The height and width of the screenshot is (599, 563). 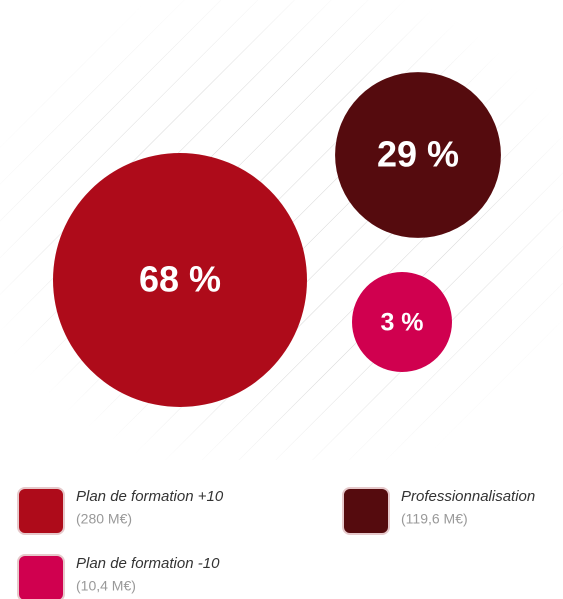 I want to click on legend-name: Plan de formation +10, so click(x=150, y=496).